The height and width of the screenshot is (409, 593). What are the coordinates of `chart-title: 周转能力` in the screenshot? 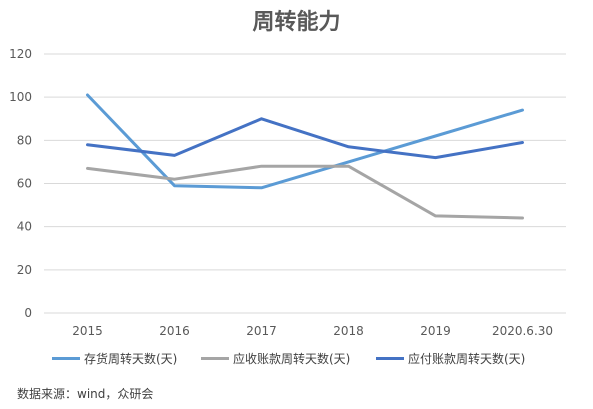 It's located at (296, 22).